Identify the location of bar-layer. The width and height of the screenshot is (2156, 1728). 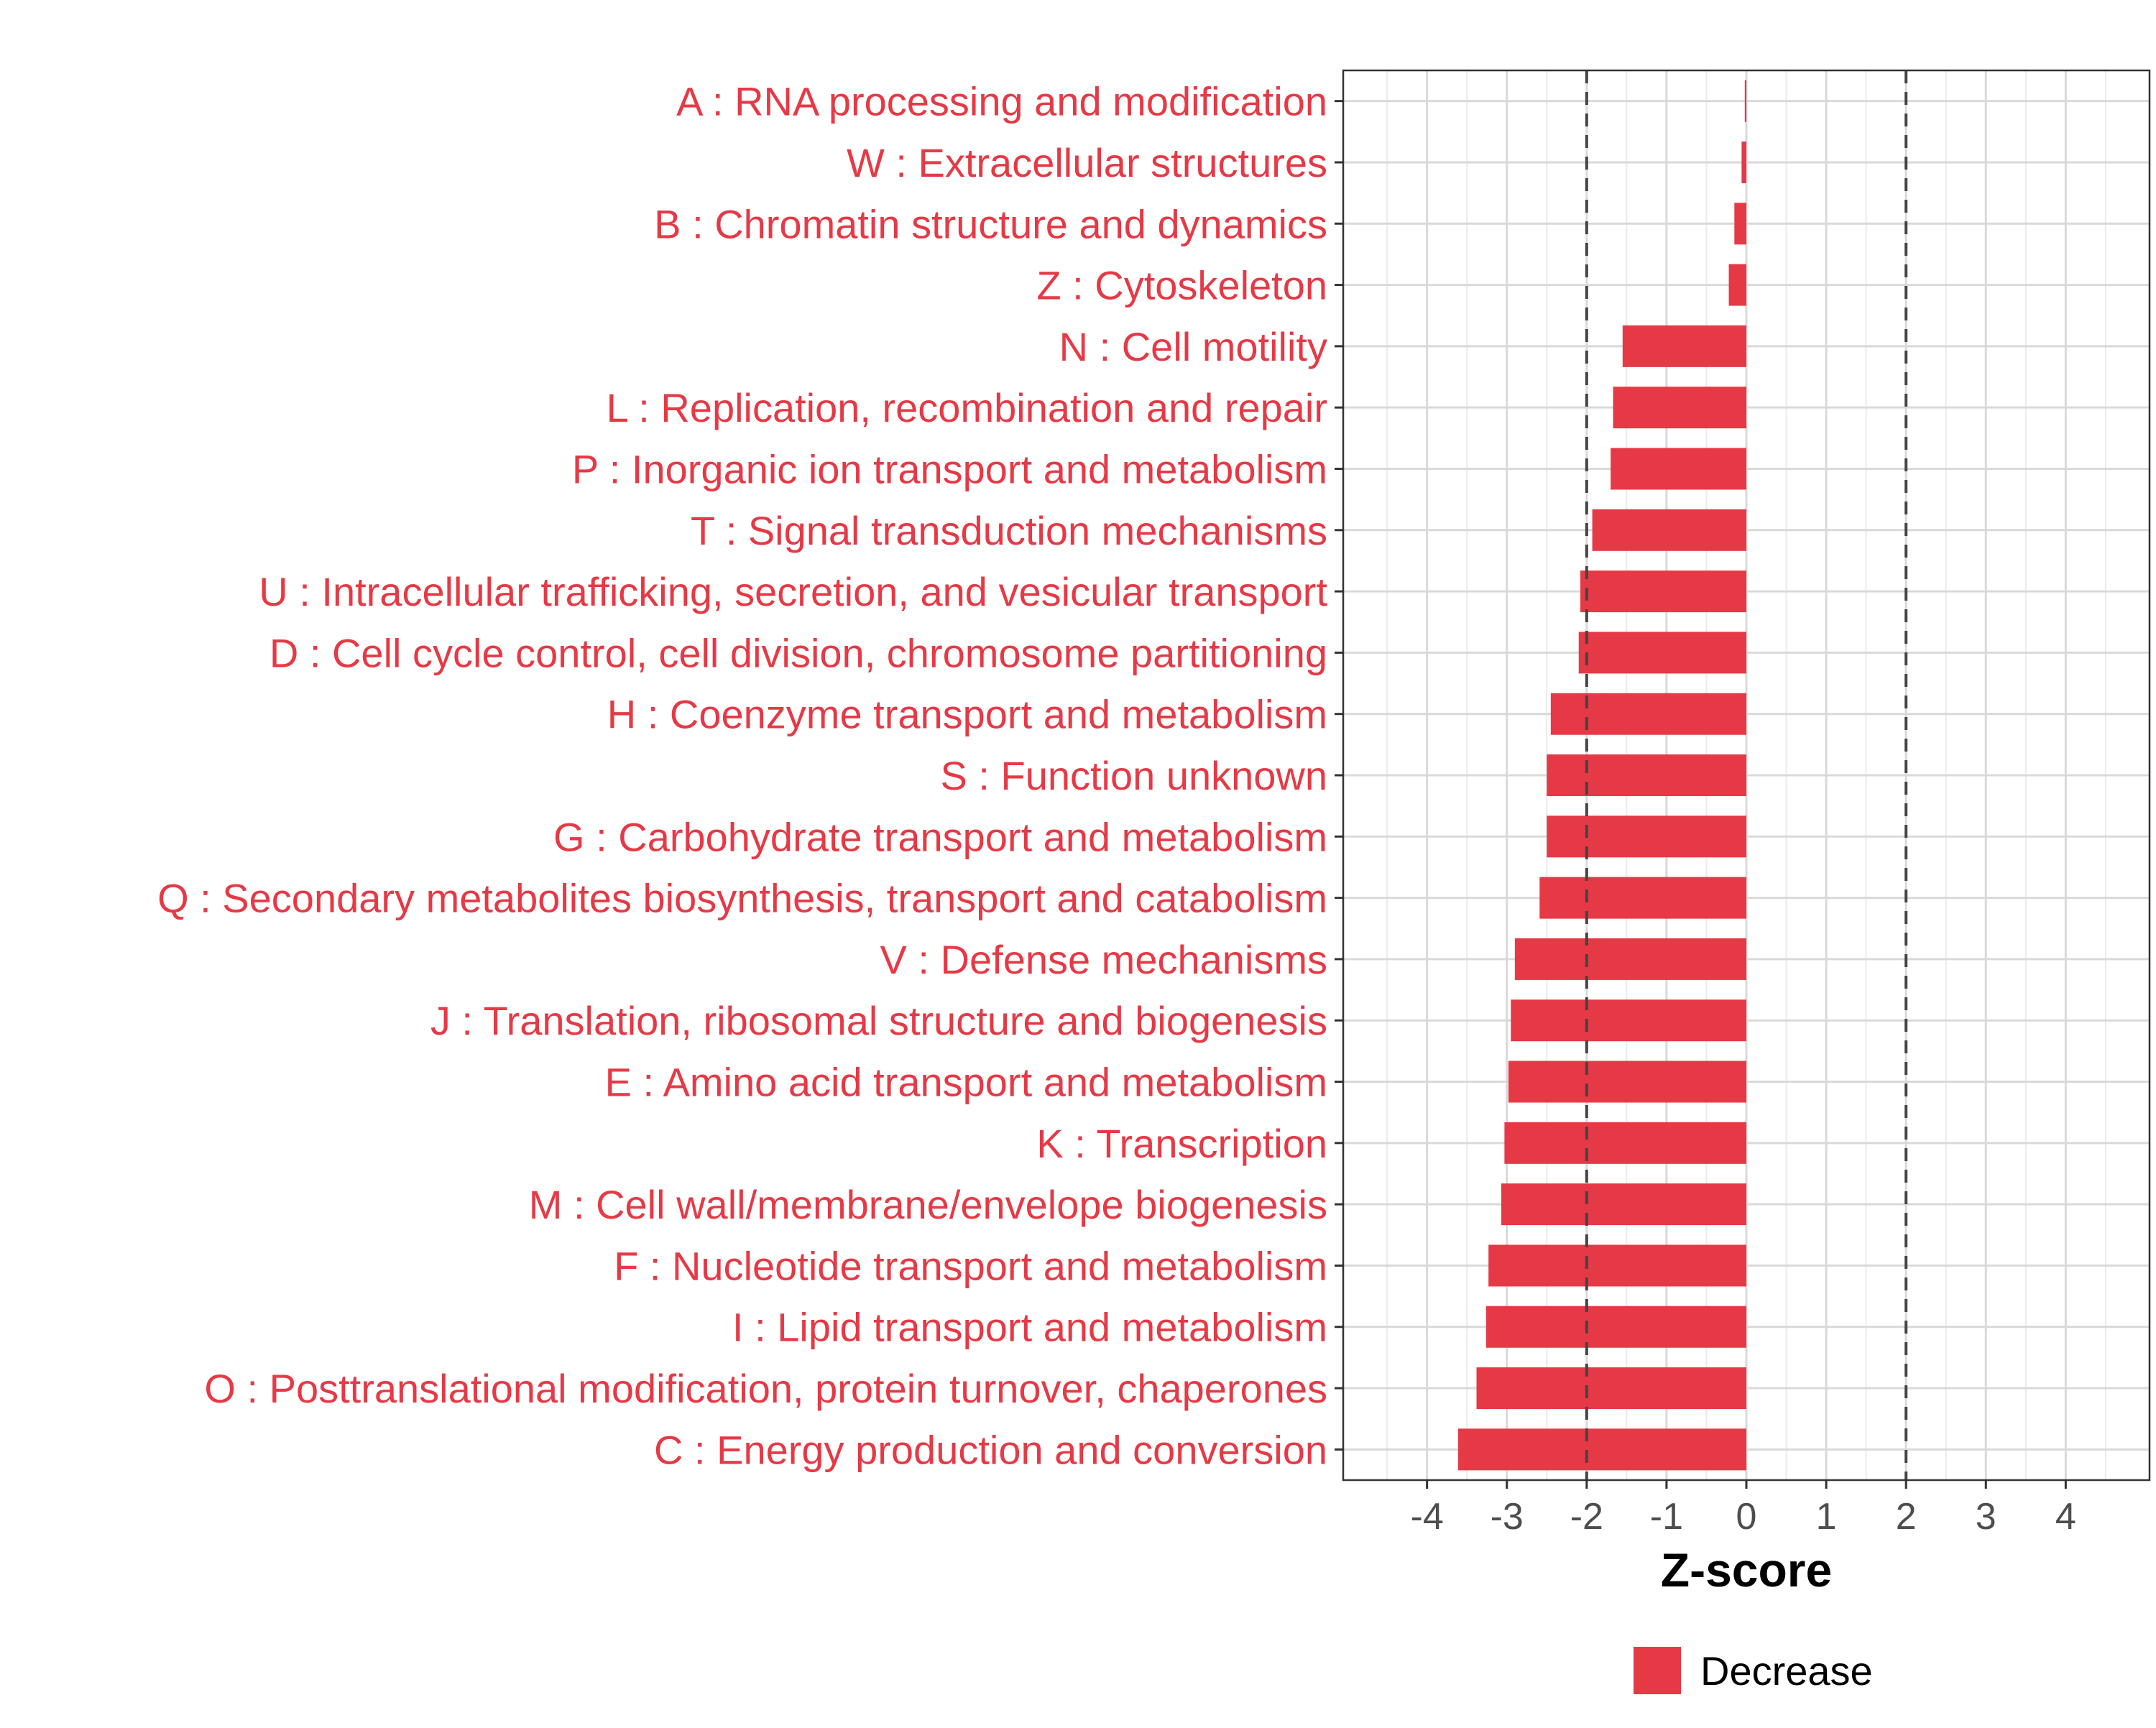
(1601, 776).